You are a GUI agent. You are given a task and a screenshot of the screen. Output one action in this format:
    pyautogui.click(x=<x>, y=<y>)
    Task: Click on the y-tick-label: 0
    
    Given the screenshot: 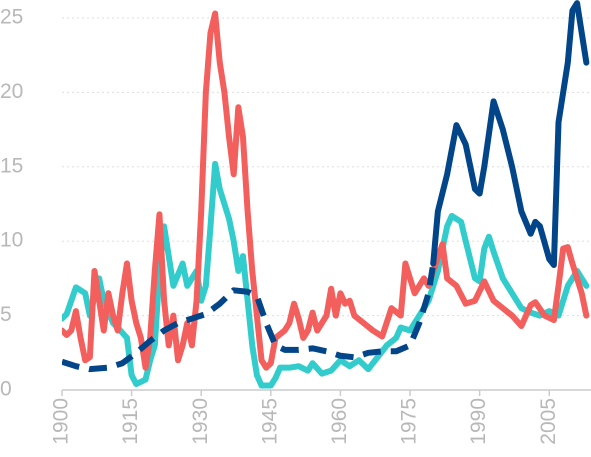 What is the action you would take?
    pyautogui.click(x=6, y=389)
    